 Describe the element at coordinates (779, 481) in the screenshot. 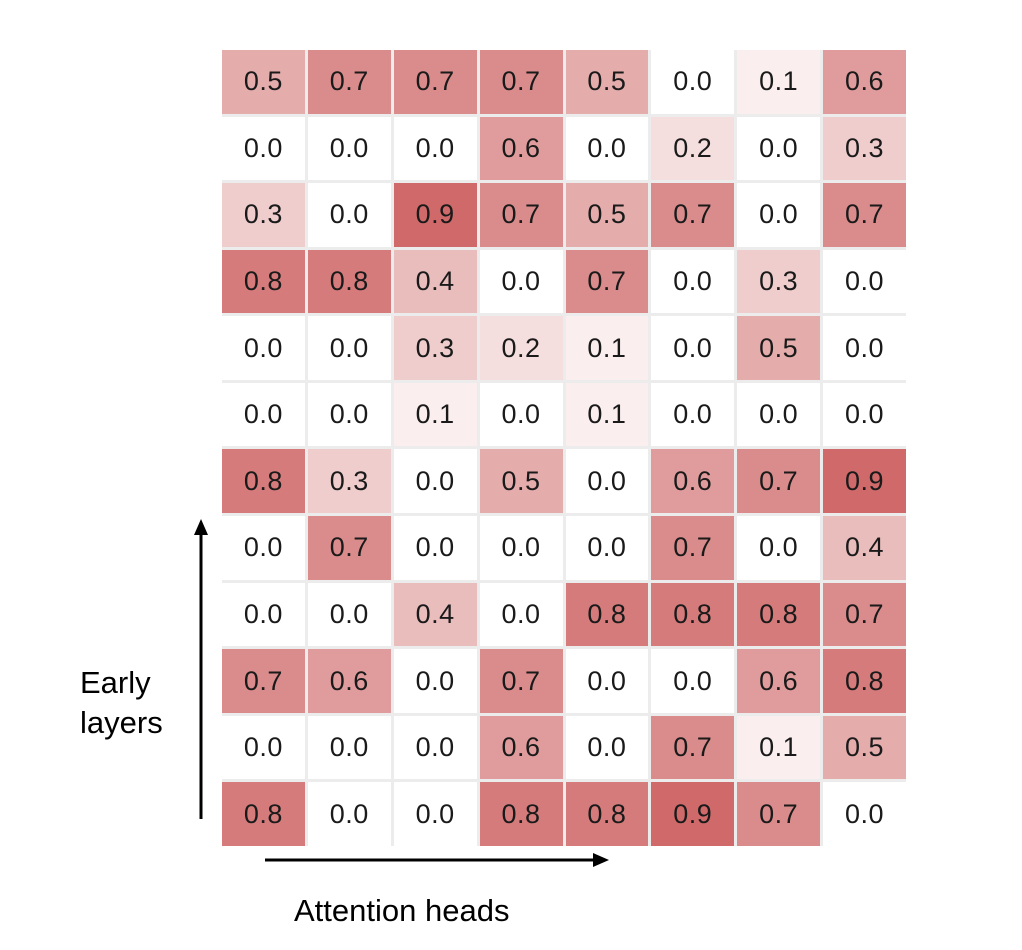

I see `heatmap-cell-r7-c7: 0.7` at that location.